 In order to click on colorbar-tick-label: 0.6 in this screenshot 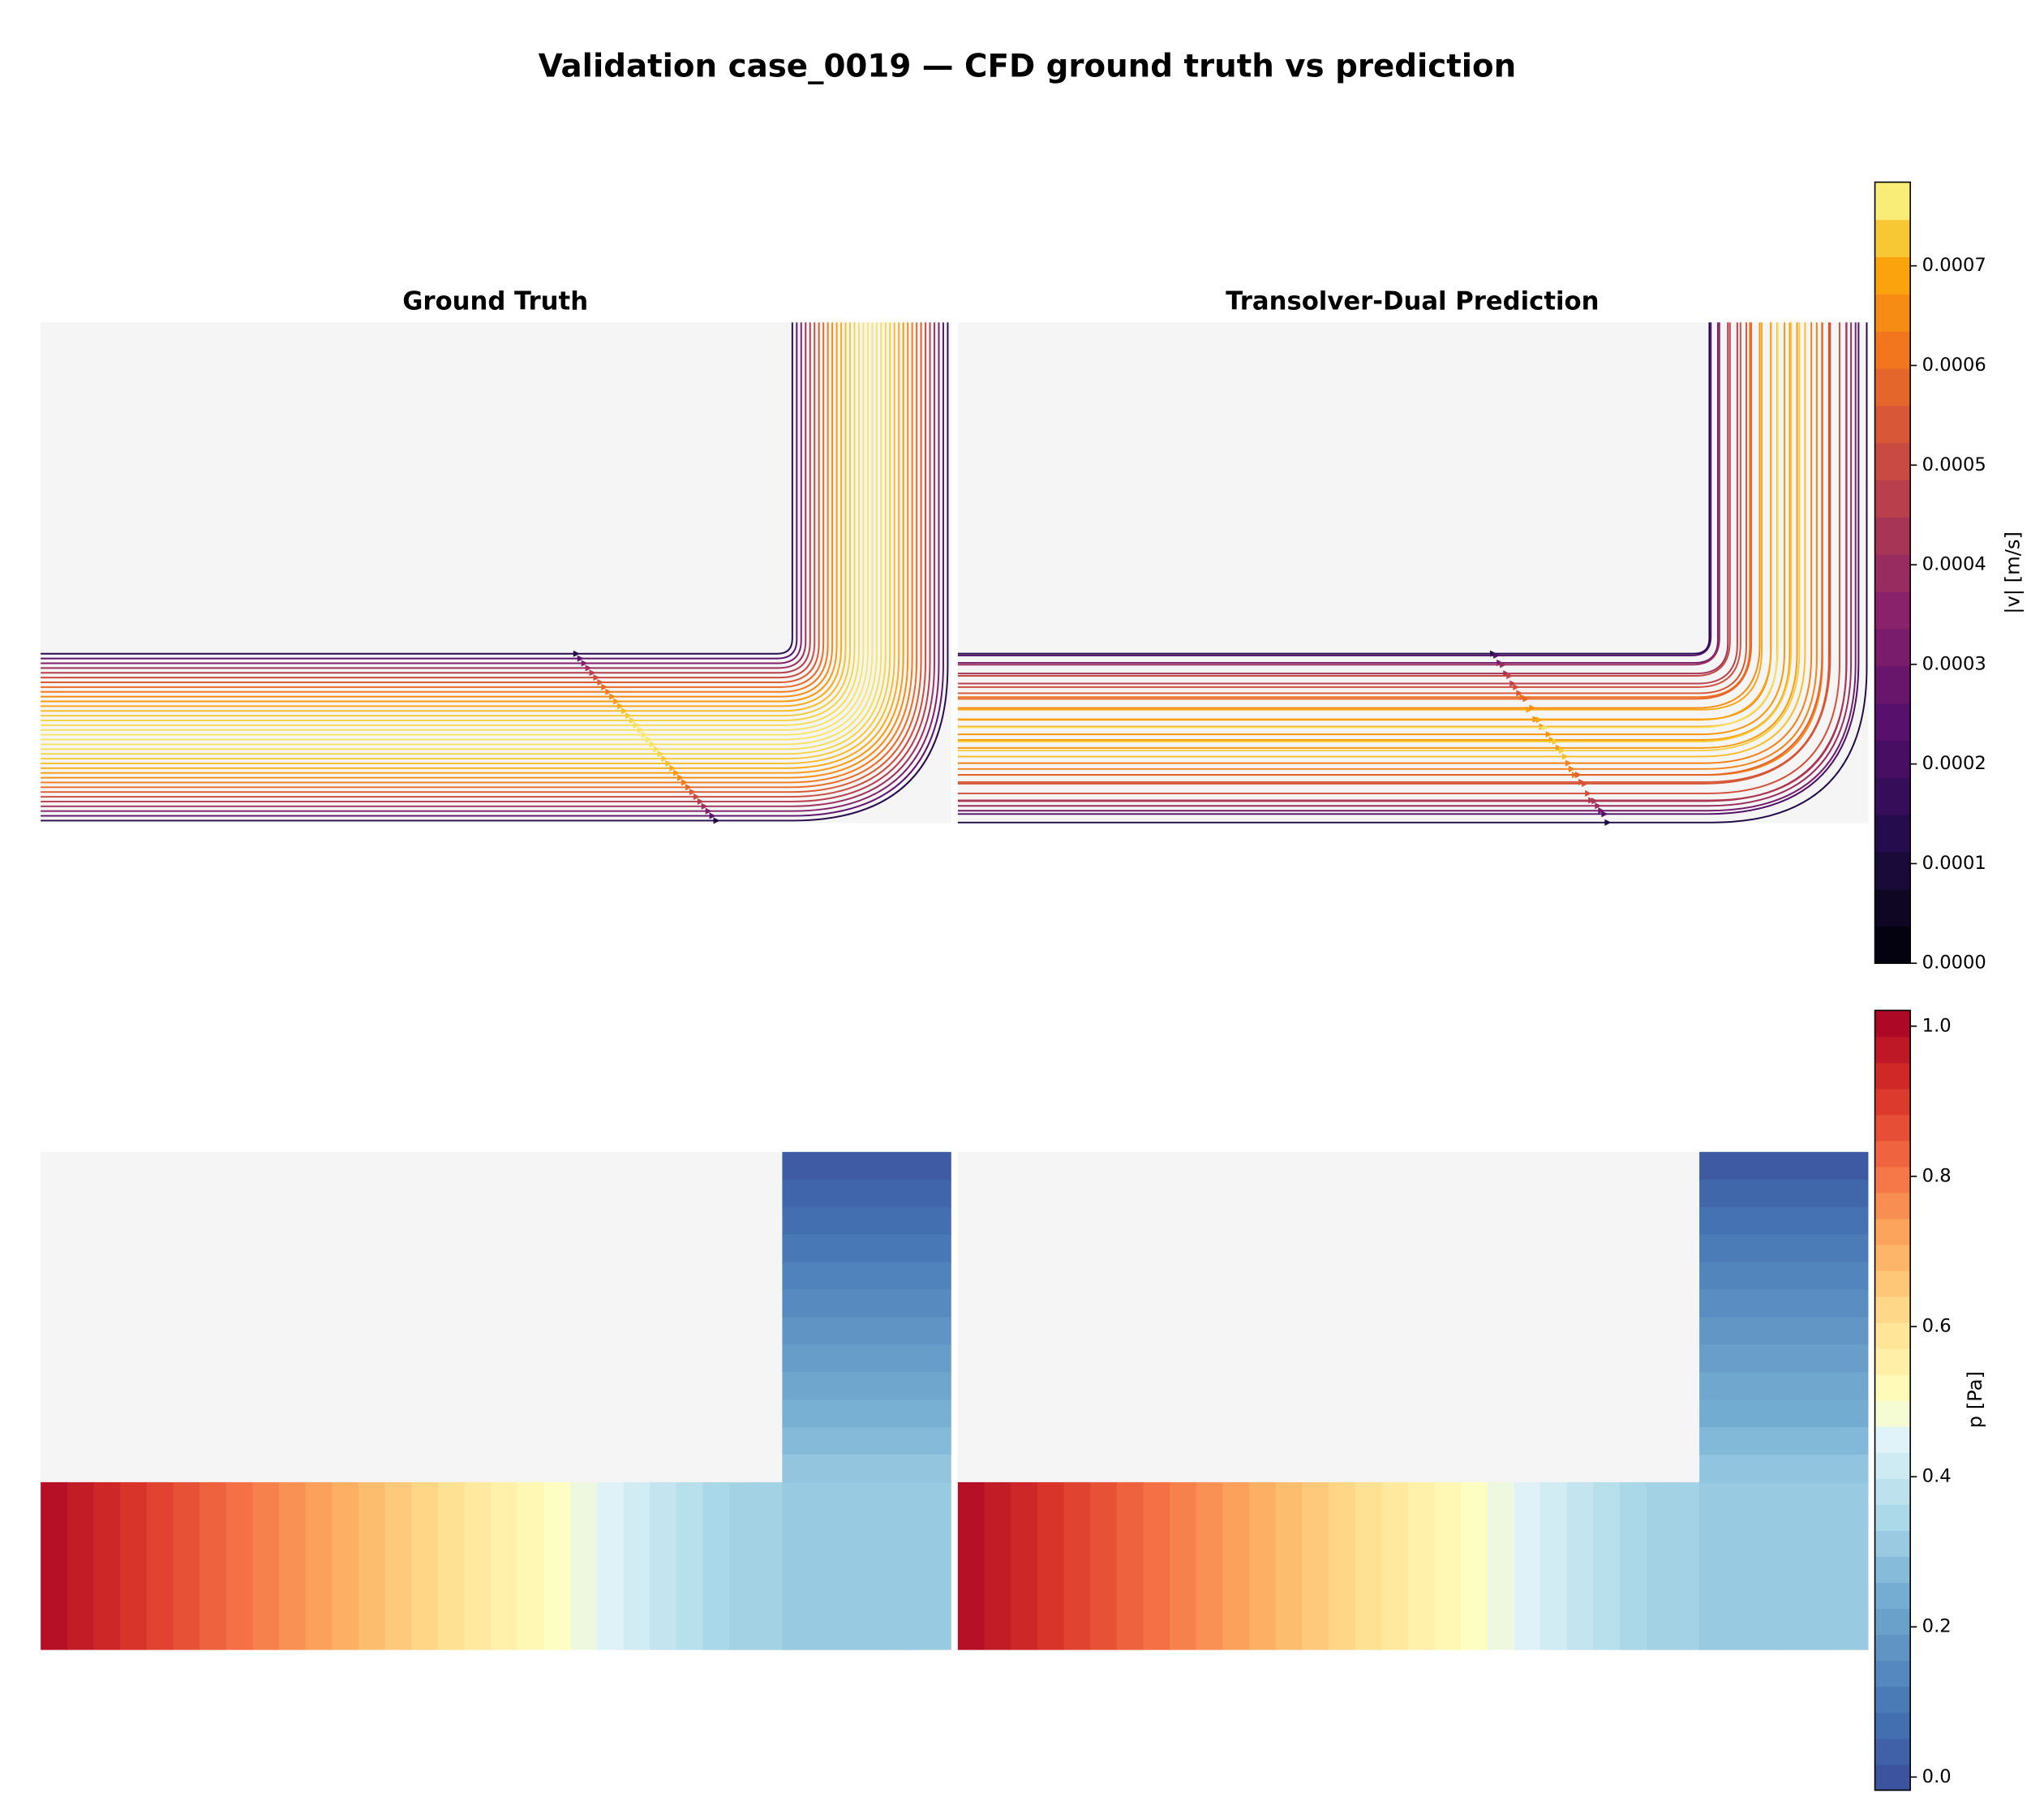, I will do `click(1937, 1326)`.